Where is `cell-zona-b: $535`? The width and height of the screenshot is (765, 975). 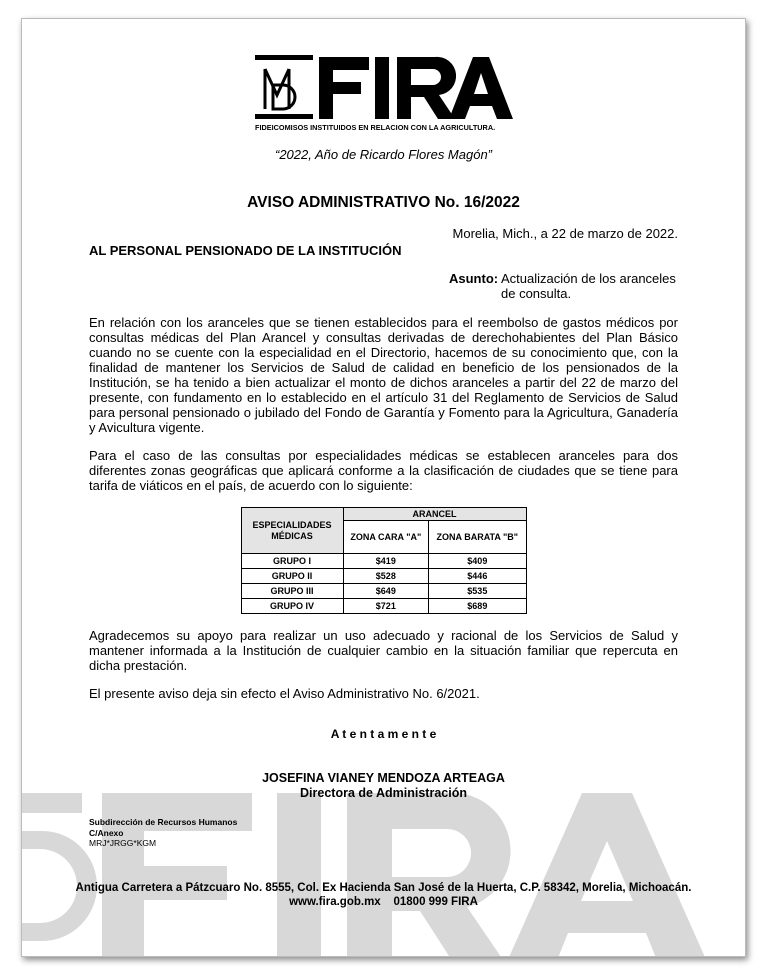
cell-zona-b: $535 is located at coordinates (477, 591).